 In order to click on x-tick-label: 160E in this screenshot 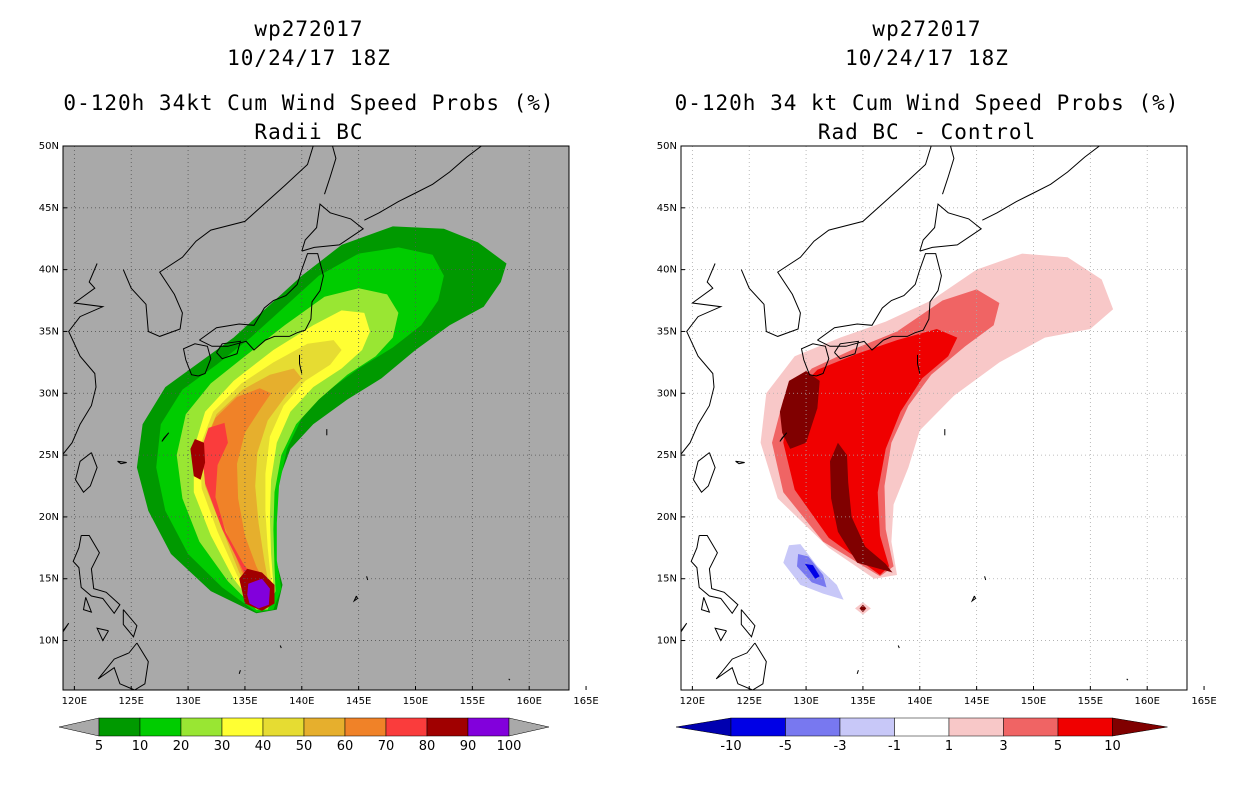, I will do `click(528, 701)`.